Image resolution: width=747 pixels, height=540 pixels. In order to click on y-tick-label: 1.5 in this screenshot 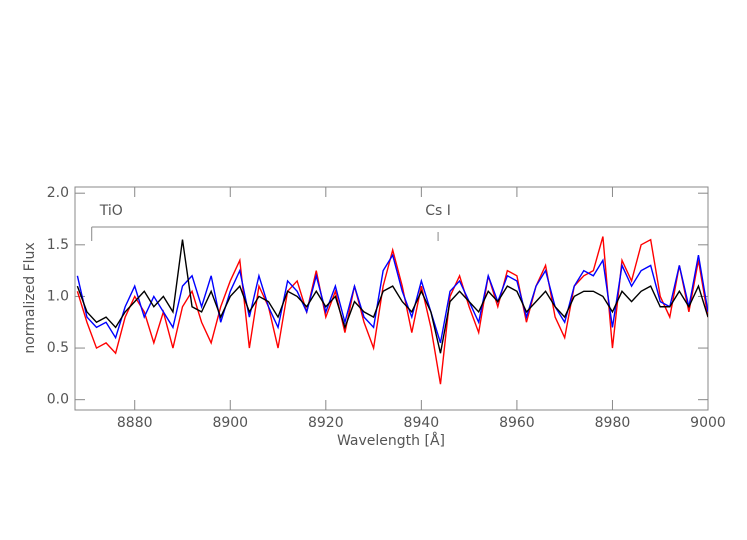, I will do `click(58, 245)`.